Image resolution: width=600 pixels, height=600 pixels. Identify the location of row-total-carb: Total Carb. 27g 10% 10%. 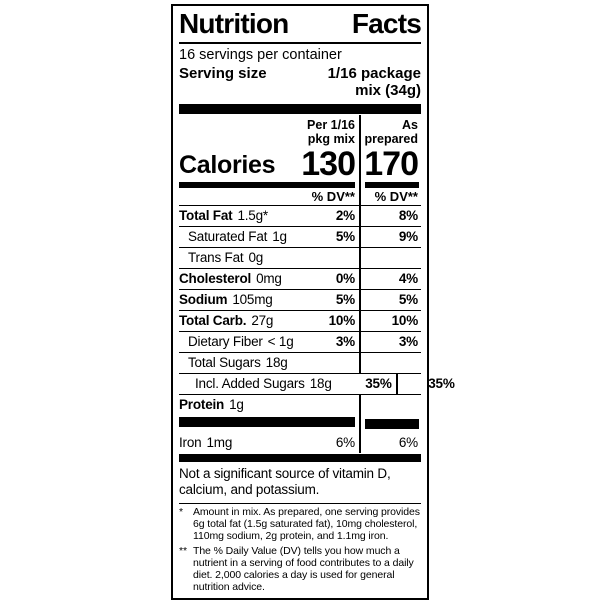
(300, 320).